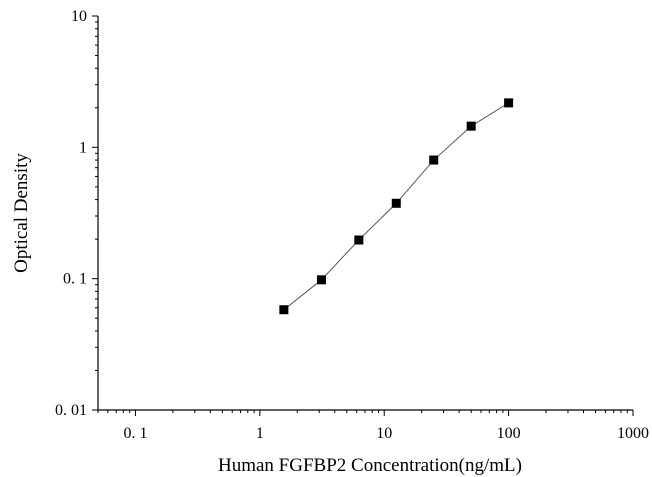 This screenshot has width=652, height=477. Describe the element at coordinates (370, 465) in the screenshot. I see `x-axis-title: Human FGFBP2 Concentration(ng/mL)` at that location.